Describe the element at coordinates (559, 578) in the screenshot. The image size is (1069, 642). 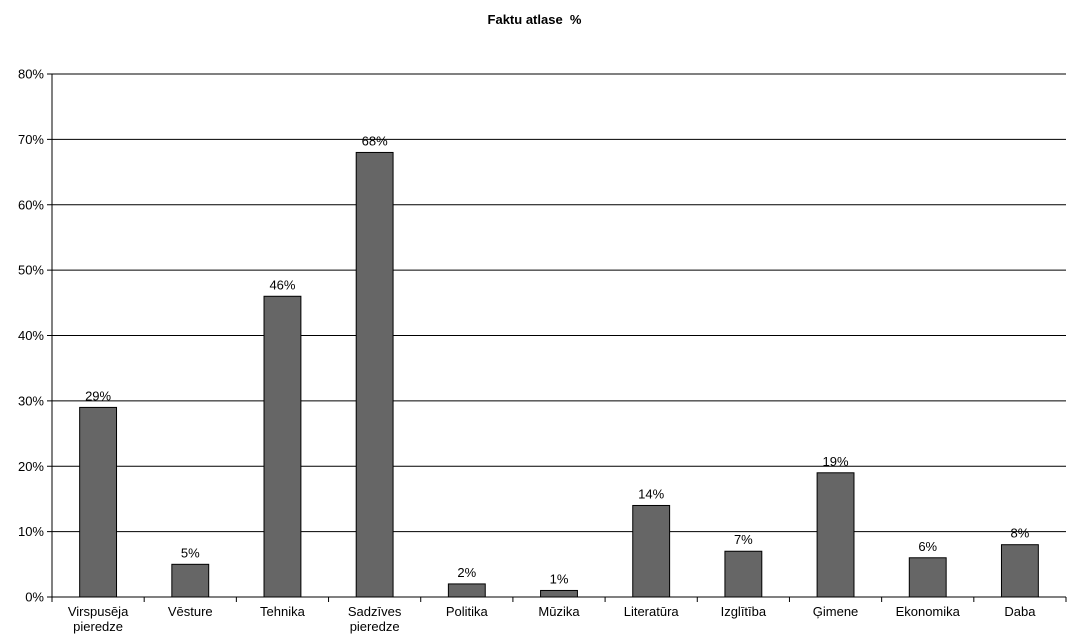
I see `data-label: 1%` at that location.